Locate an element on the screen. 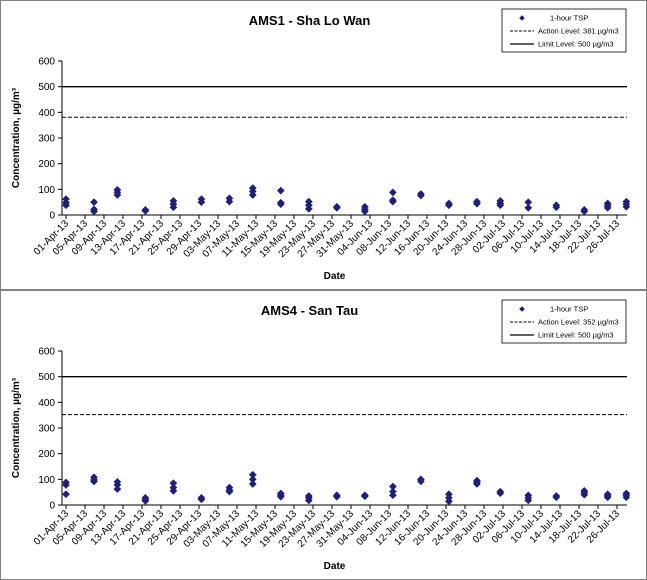 The image size is (647, 580). legend-label-action: Action Level: 352 µg/m3 is located at coordinates (578, 322).